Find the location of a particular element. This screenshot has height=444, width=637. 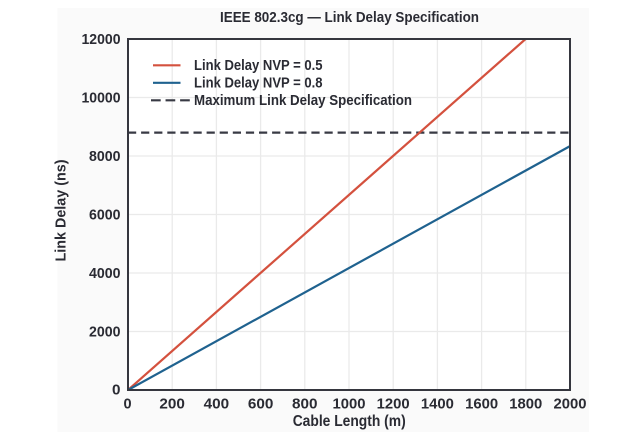

svg-text: Link Delay (ns) is located at coordinates (62, 210).